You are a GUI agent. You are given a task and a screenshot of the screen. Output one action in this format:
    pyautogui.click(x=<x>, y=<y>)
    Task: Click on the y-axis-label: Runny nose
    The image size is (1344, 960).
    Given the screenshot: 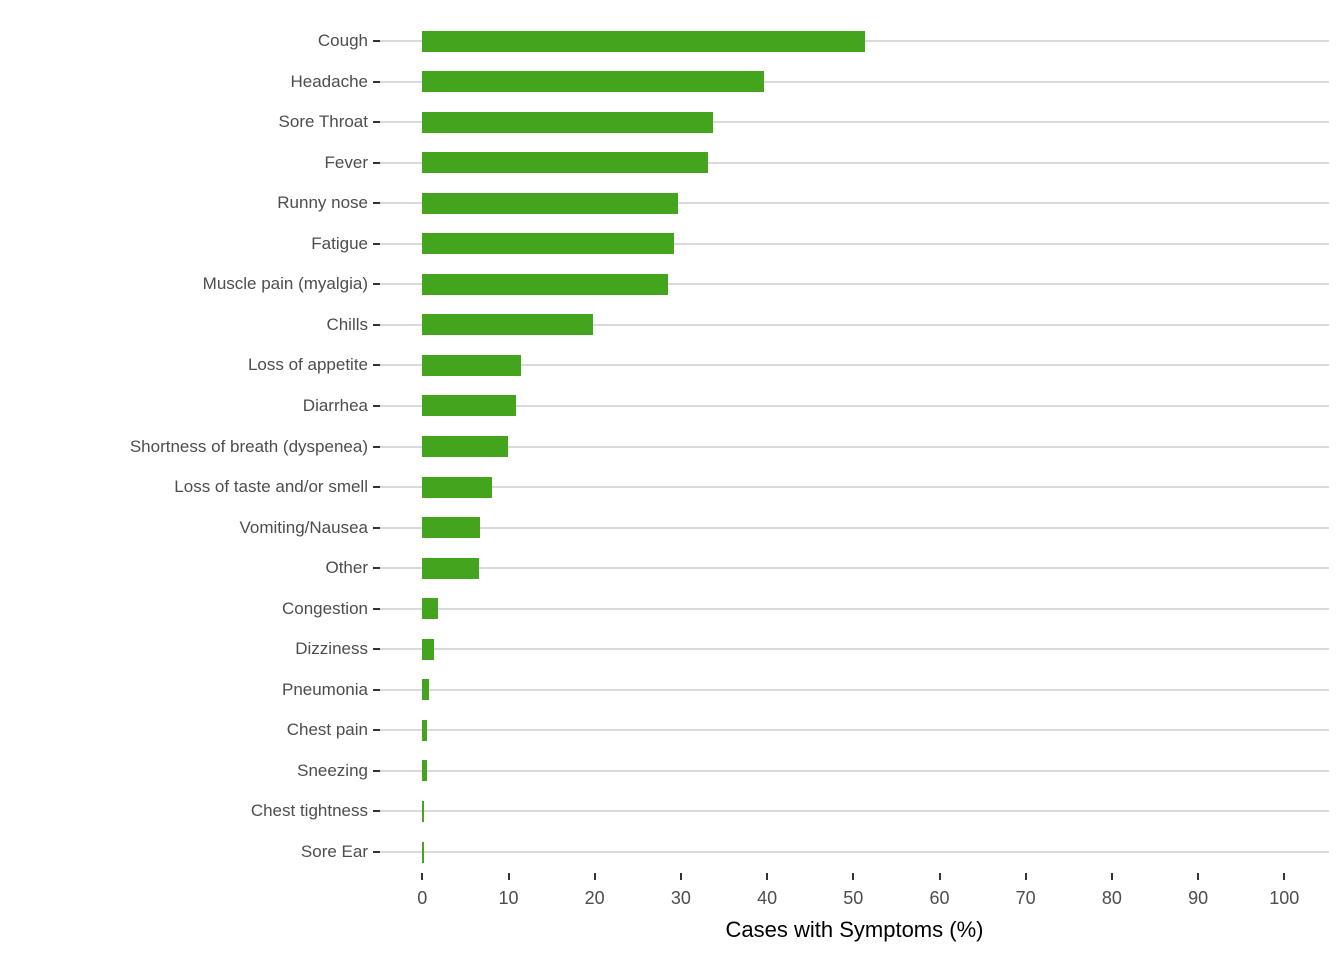 What is the action you would take?
    pyautogui.click(x=322, y=203)
    